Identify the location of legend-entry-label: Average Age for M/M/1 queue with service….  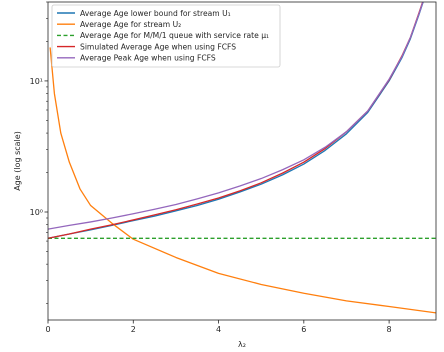
(174, 35).